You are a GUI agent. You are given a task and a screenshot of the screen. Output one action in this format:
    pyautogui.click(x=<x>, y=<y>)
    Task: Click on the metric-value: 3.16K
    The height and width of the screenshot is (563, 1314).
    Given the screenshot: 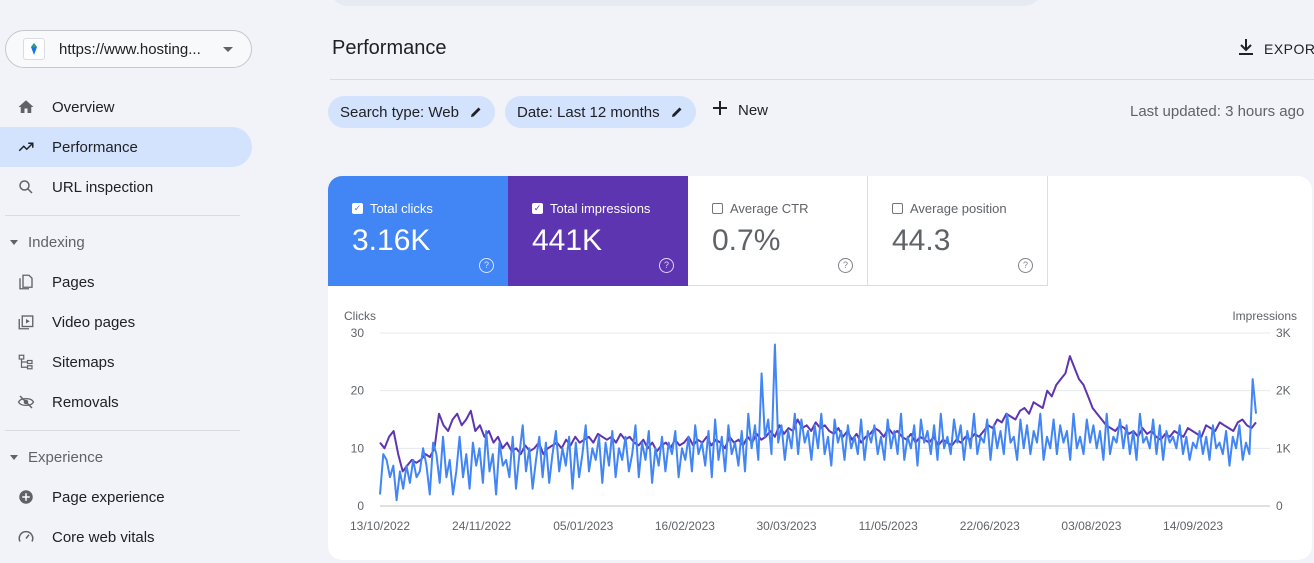 What is the action you would take?
    pyautogui.click(x=391, y=240)
    